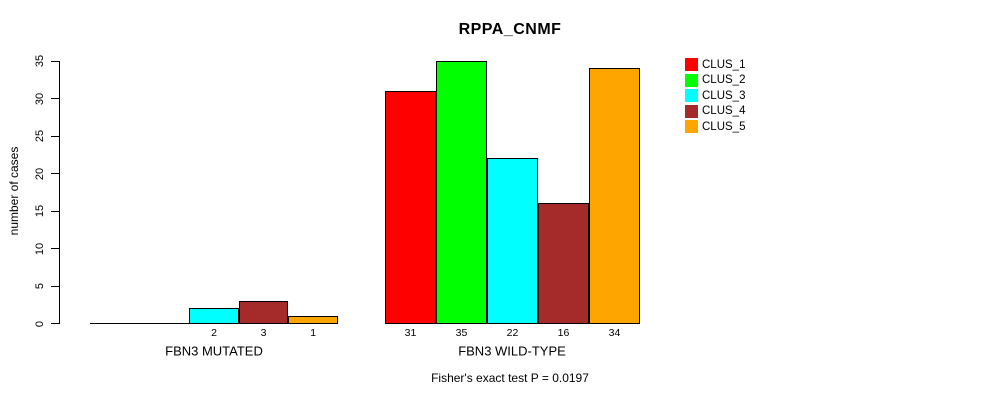 This screenshot has width=990, height=400. What do you see at coordinates (40, 248) in the screenshot?
I see `y-axis-tick-label: 10` at bounding box center [40, 248].